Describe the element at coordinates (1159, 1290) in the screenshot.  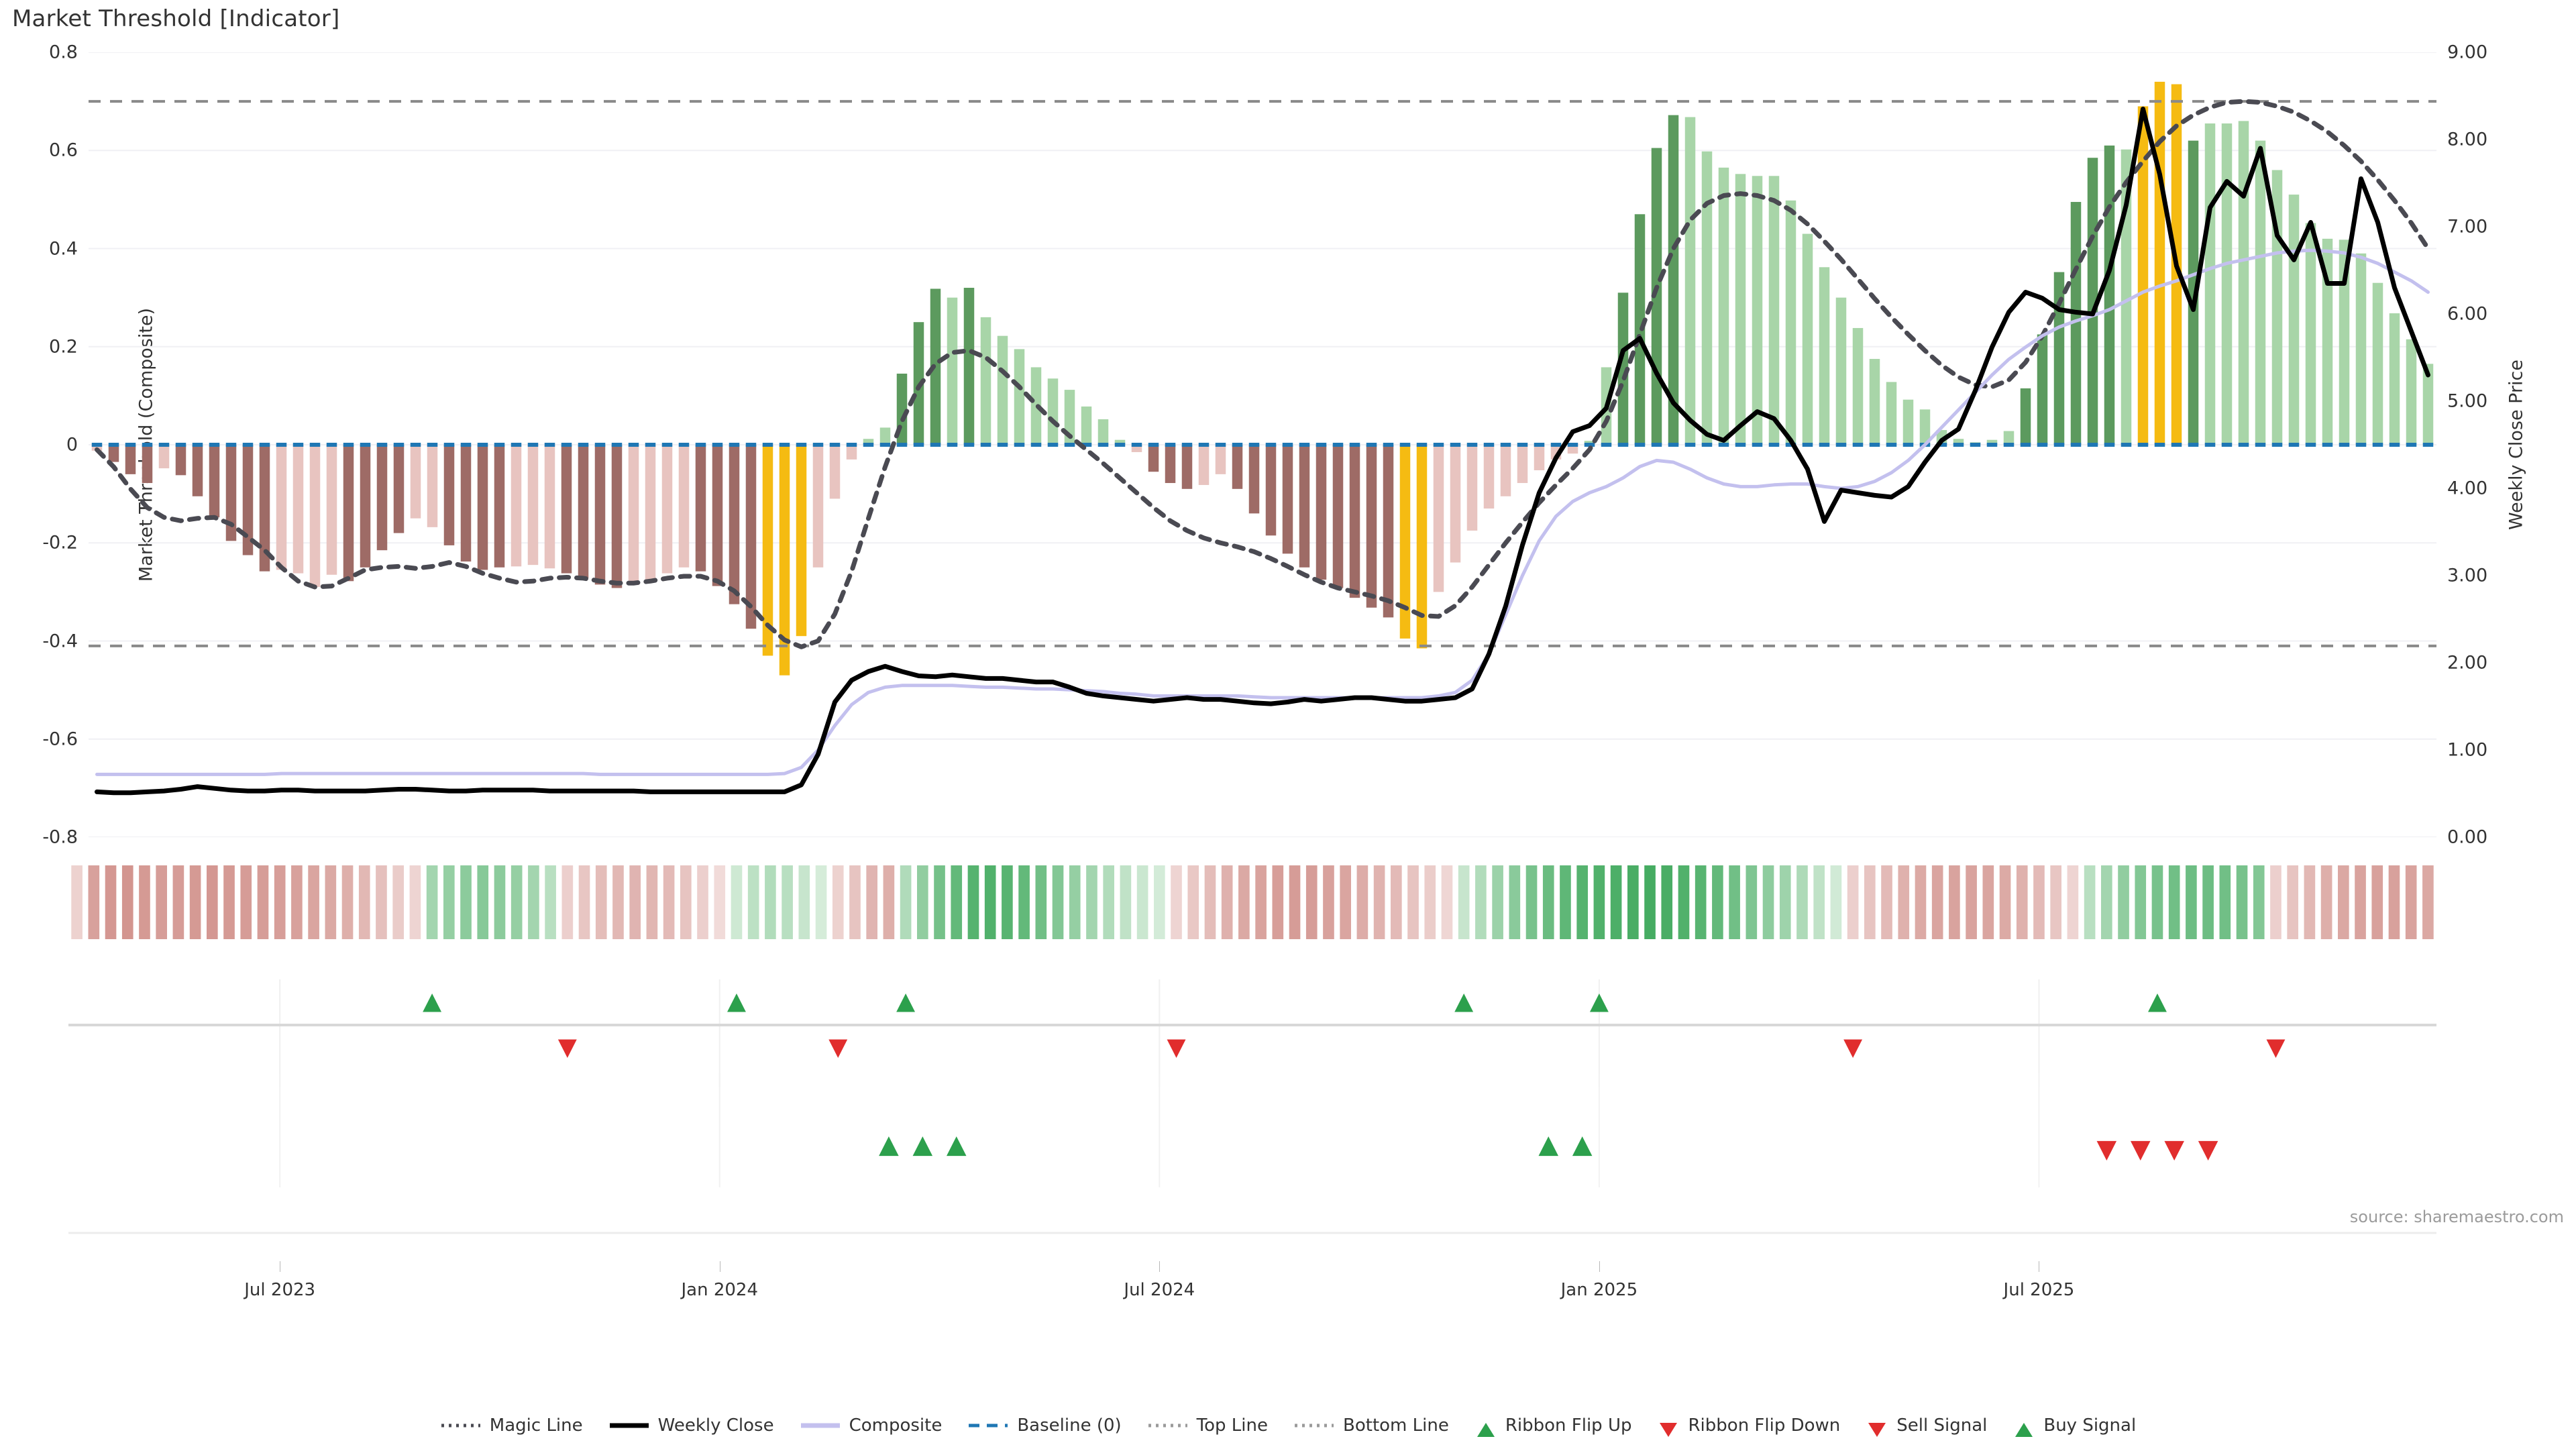
I see `x-tick-label: Jul 2024` at that location.